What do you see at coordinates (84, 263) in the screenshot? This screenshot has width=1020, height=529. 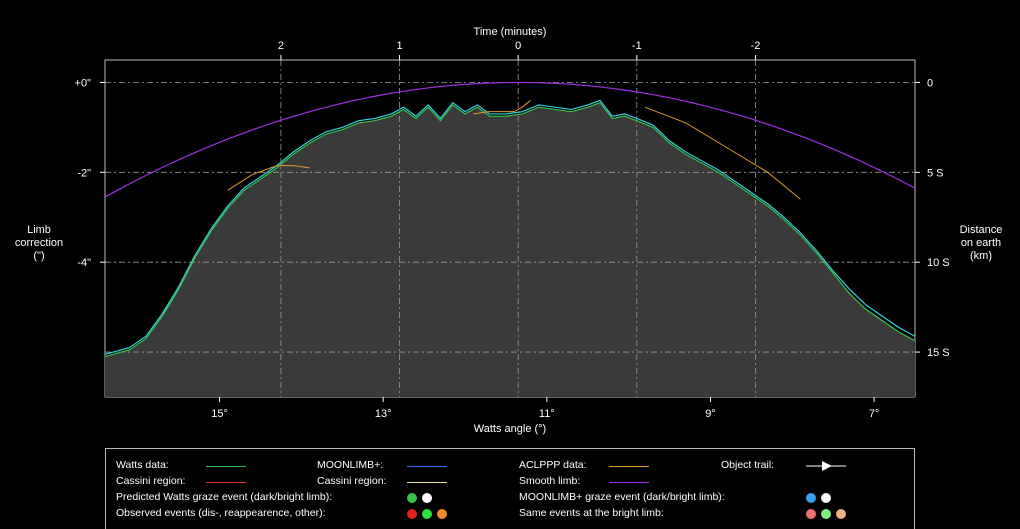 I see `y-tick-label: -4"` at bounding box center [84, 263].